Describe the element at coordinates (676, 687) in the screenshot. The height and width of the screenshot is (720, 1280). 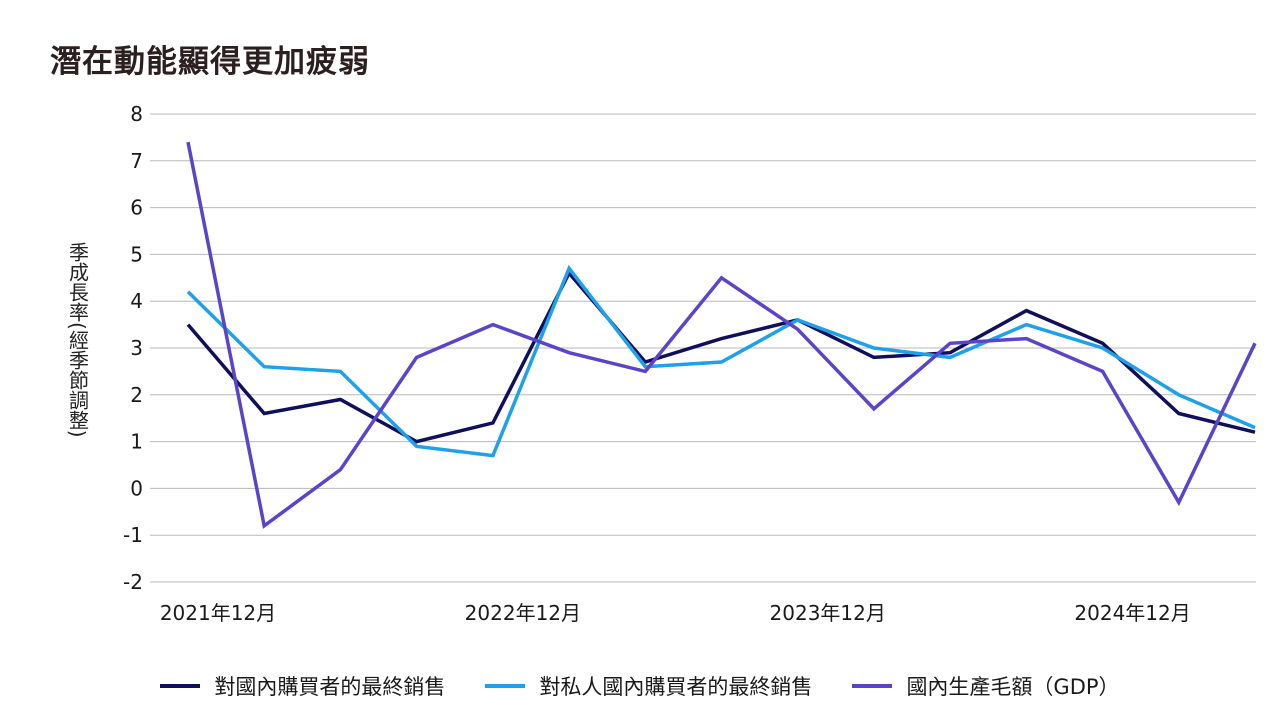
I see `legend-label: 對私人國內購買者的最終銷售` at that location.